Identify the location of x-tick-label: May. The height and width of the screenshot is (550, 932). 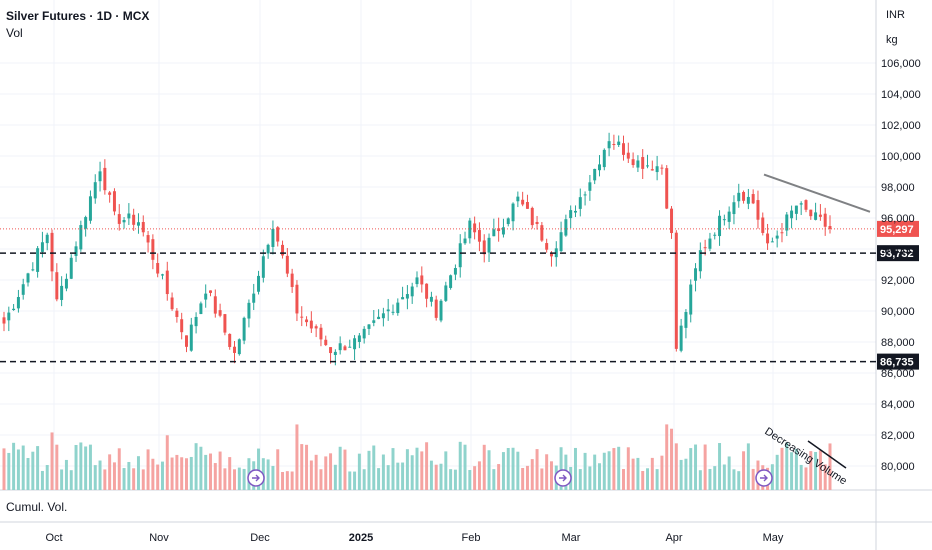
(773, 538).